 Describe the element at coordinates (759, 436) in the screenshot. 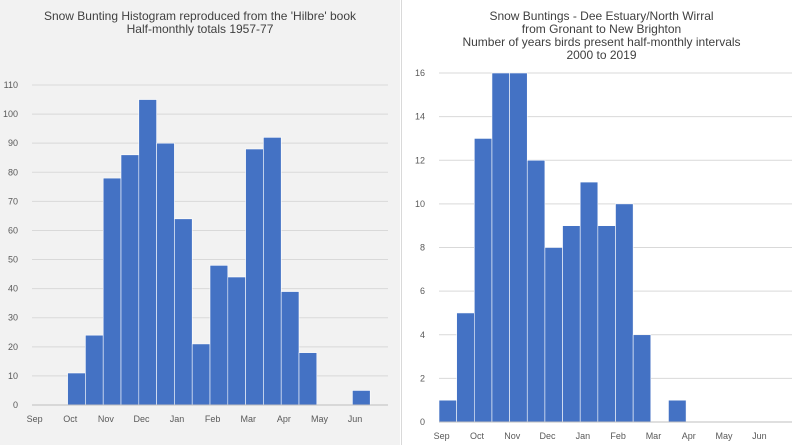

I see `right-chart-month-label: Jun` at that location.